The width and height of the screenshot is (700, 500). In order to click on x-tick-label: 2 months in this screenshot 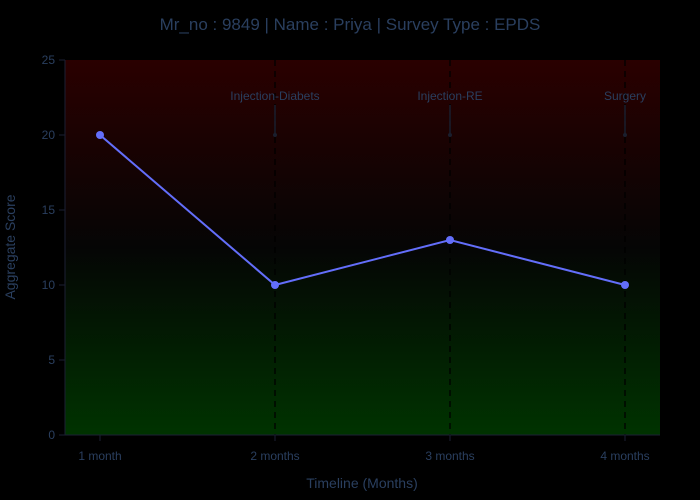, I will do `click(274, 456)`.